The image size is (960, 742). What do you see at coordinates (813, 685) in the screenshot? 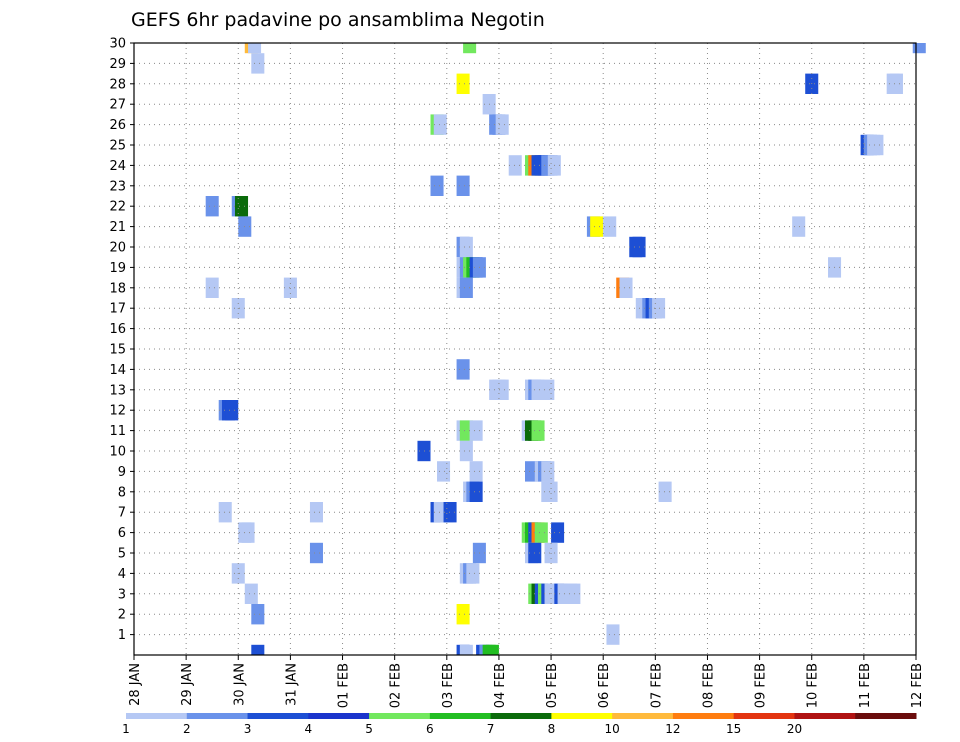
I see `x-tick-label: 10 FEB` at bounding box center [813, 685].